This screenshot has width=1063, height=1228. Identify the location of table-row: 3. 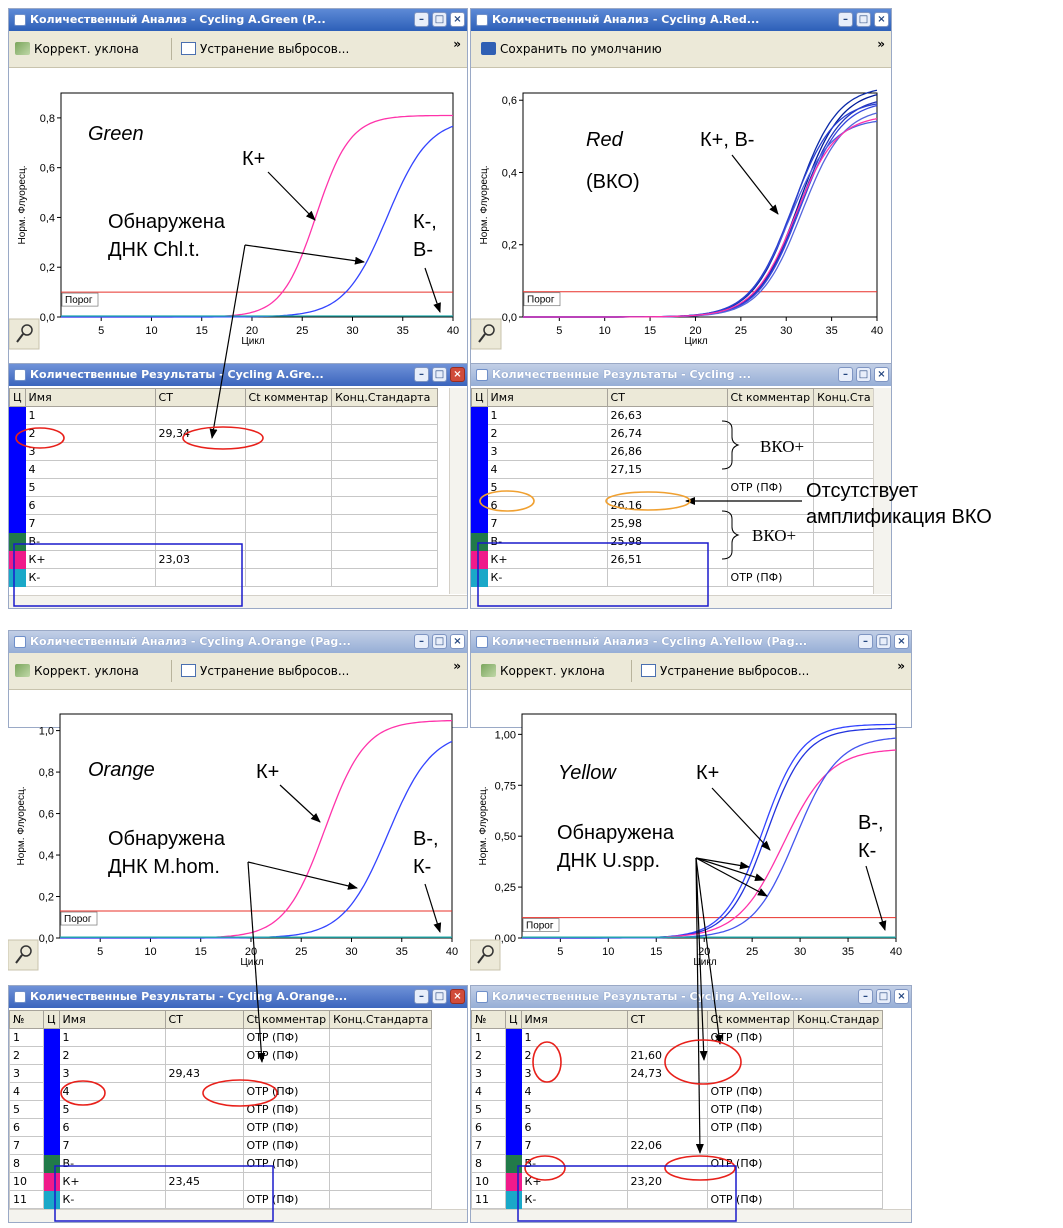
(224, 451).